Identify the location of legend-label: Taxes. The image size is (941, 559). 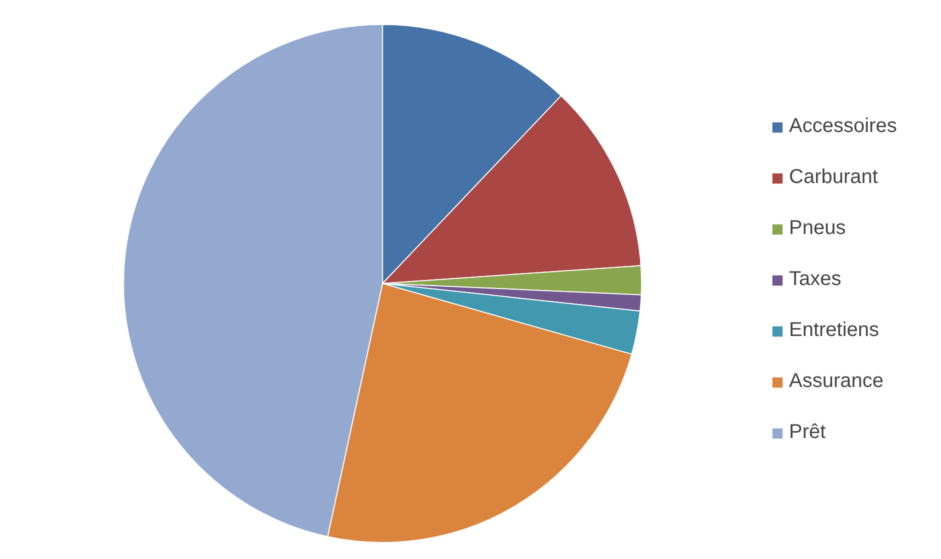
(815, 279).